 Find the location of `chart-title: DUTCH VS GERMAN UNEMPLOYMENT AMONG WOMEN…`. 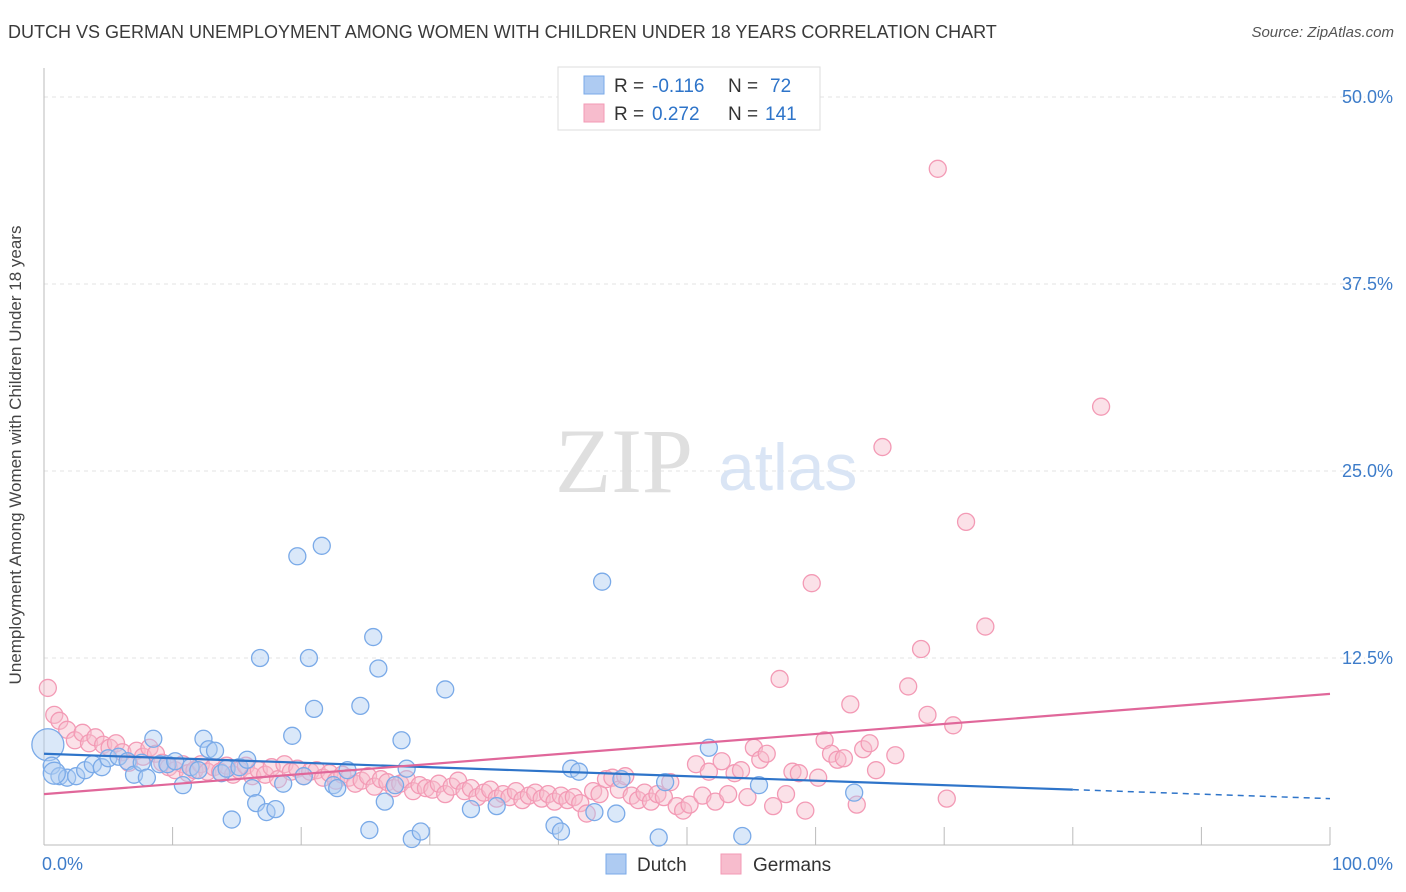

chart-title: DUTCH VS GERMAN UNEMPLOYMENT AMONG WOMEN… is located at coordinates (502, 32).